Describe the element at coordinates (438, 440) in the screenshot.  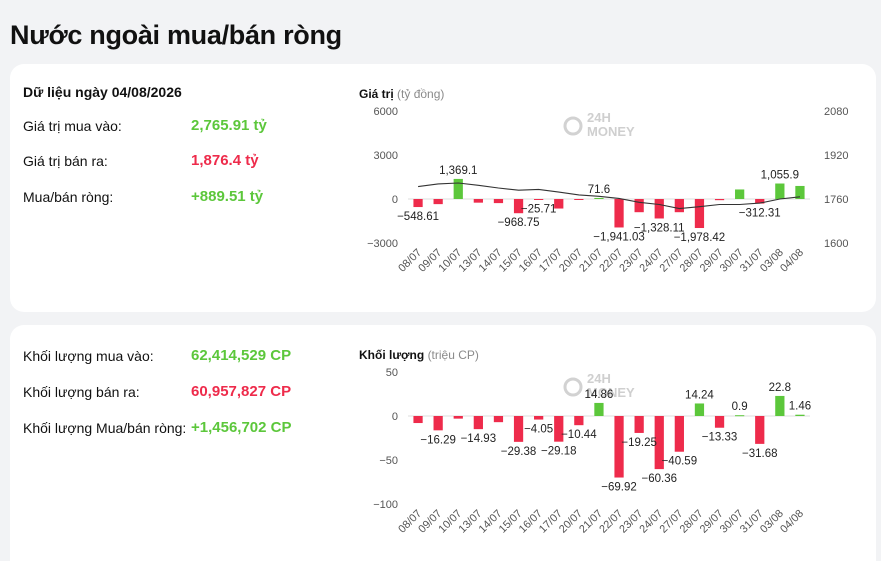
I see `volume-data-label: −16.29` at that location.